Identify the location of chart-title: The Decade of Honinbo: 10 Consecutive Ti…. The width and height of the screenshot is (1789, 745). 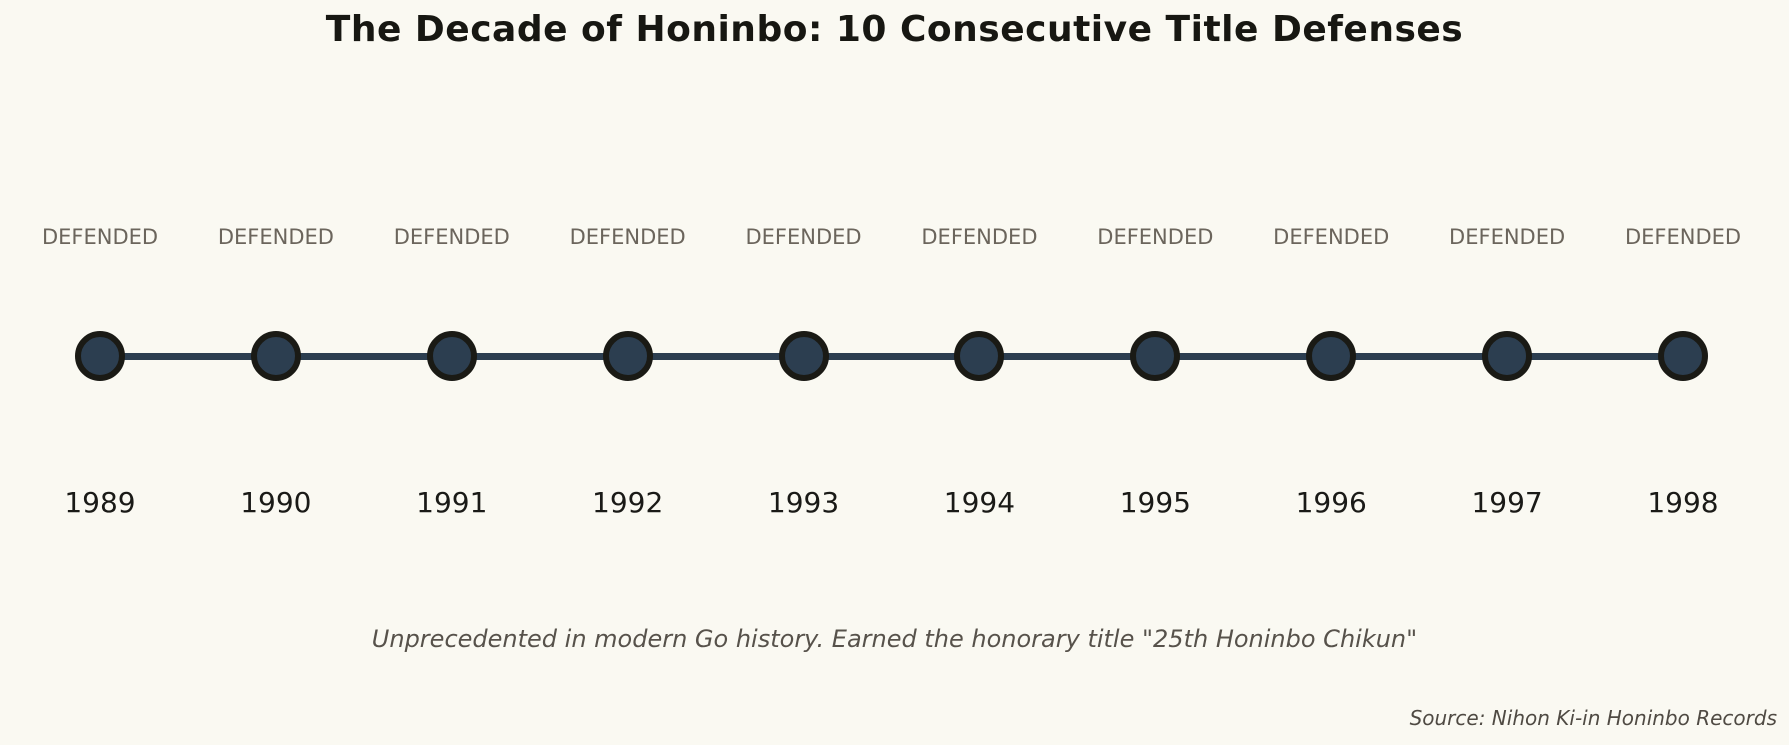
(894, 29).